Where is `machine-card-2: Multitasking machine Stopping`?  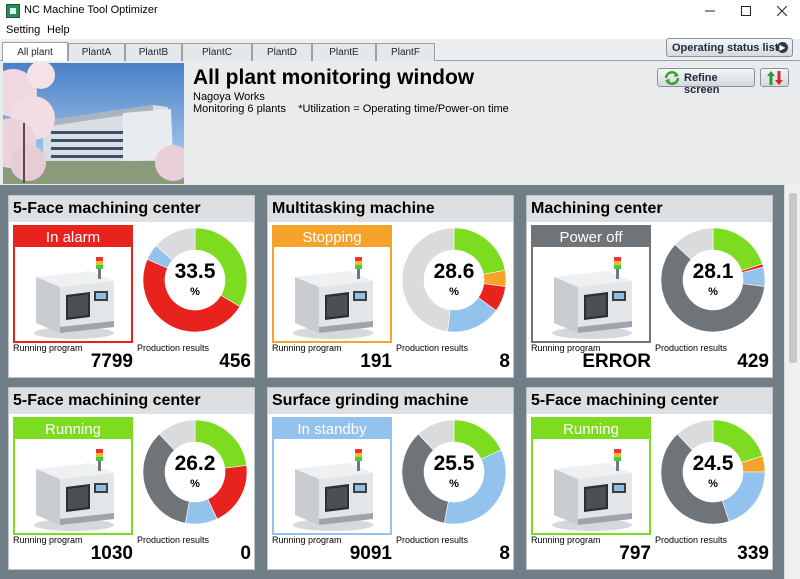
machine-card-2: Multitasking machine Stopping is located at coordinates (390, 286).